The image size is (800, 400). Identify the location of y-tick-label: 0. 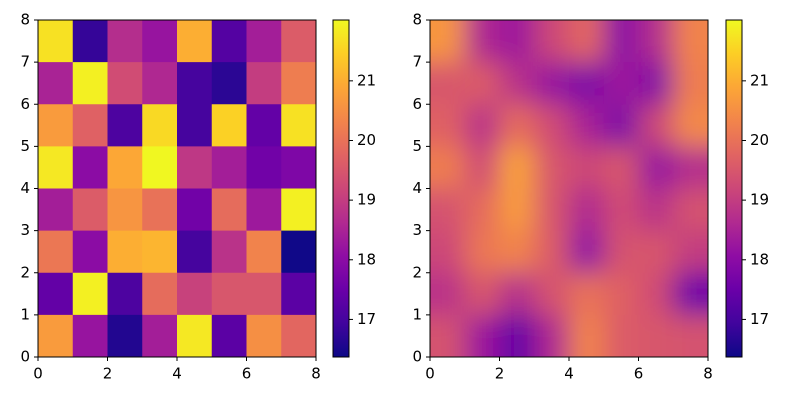
(25, 357).